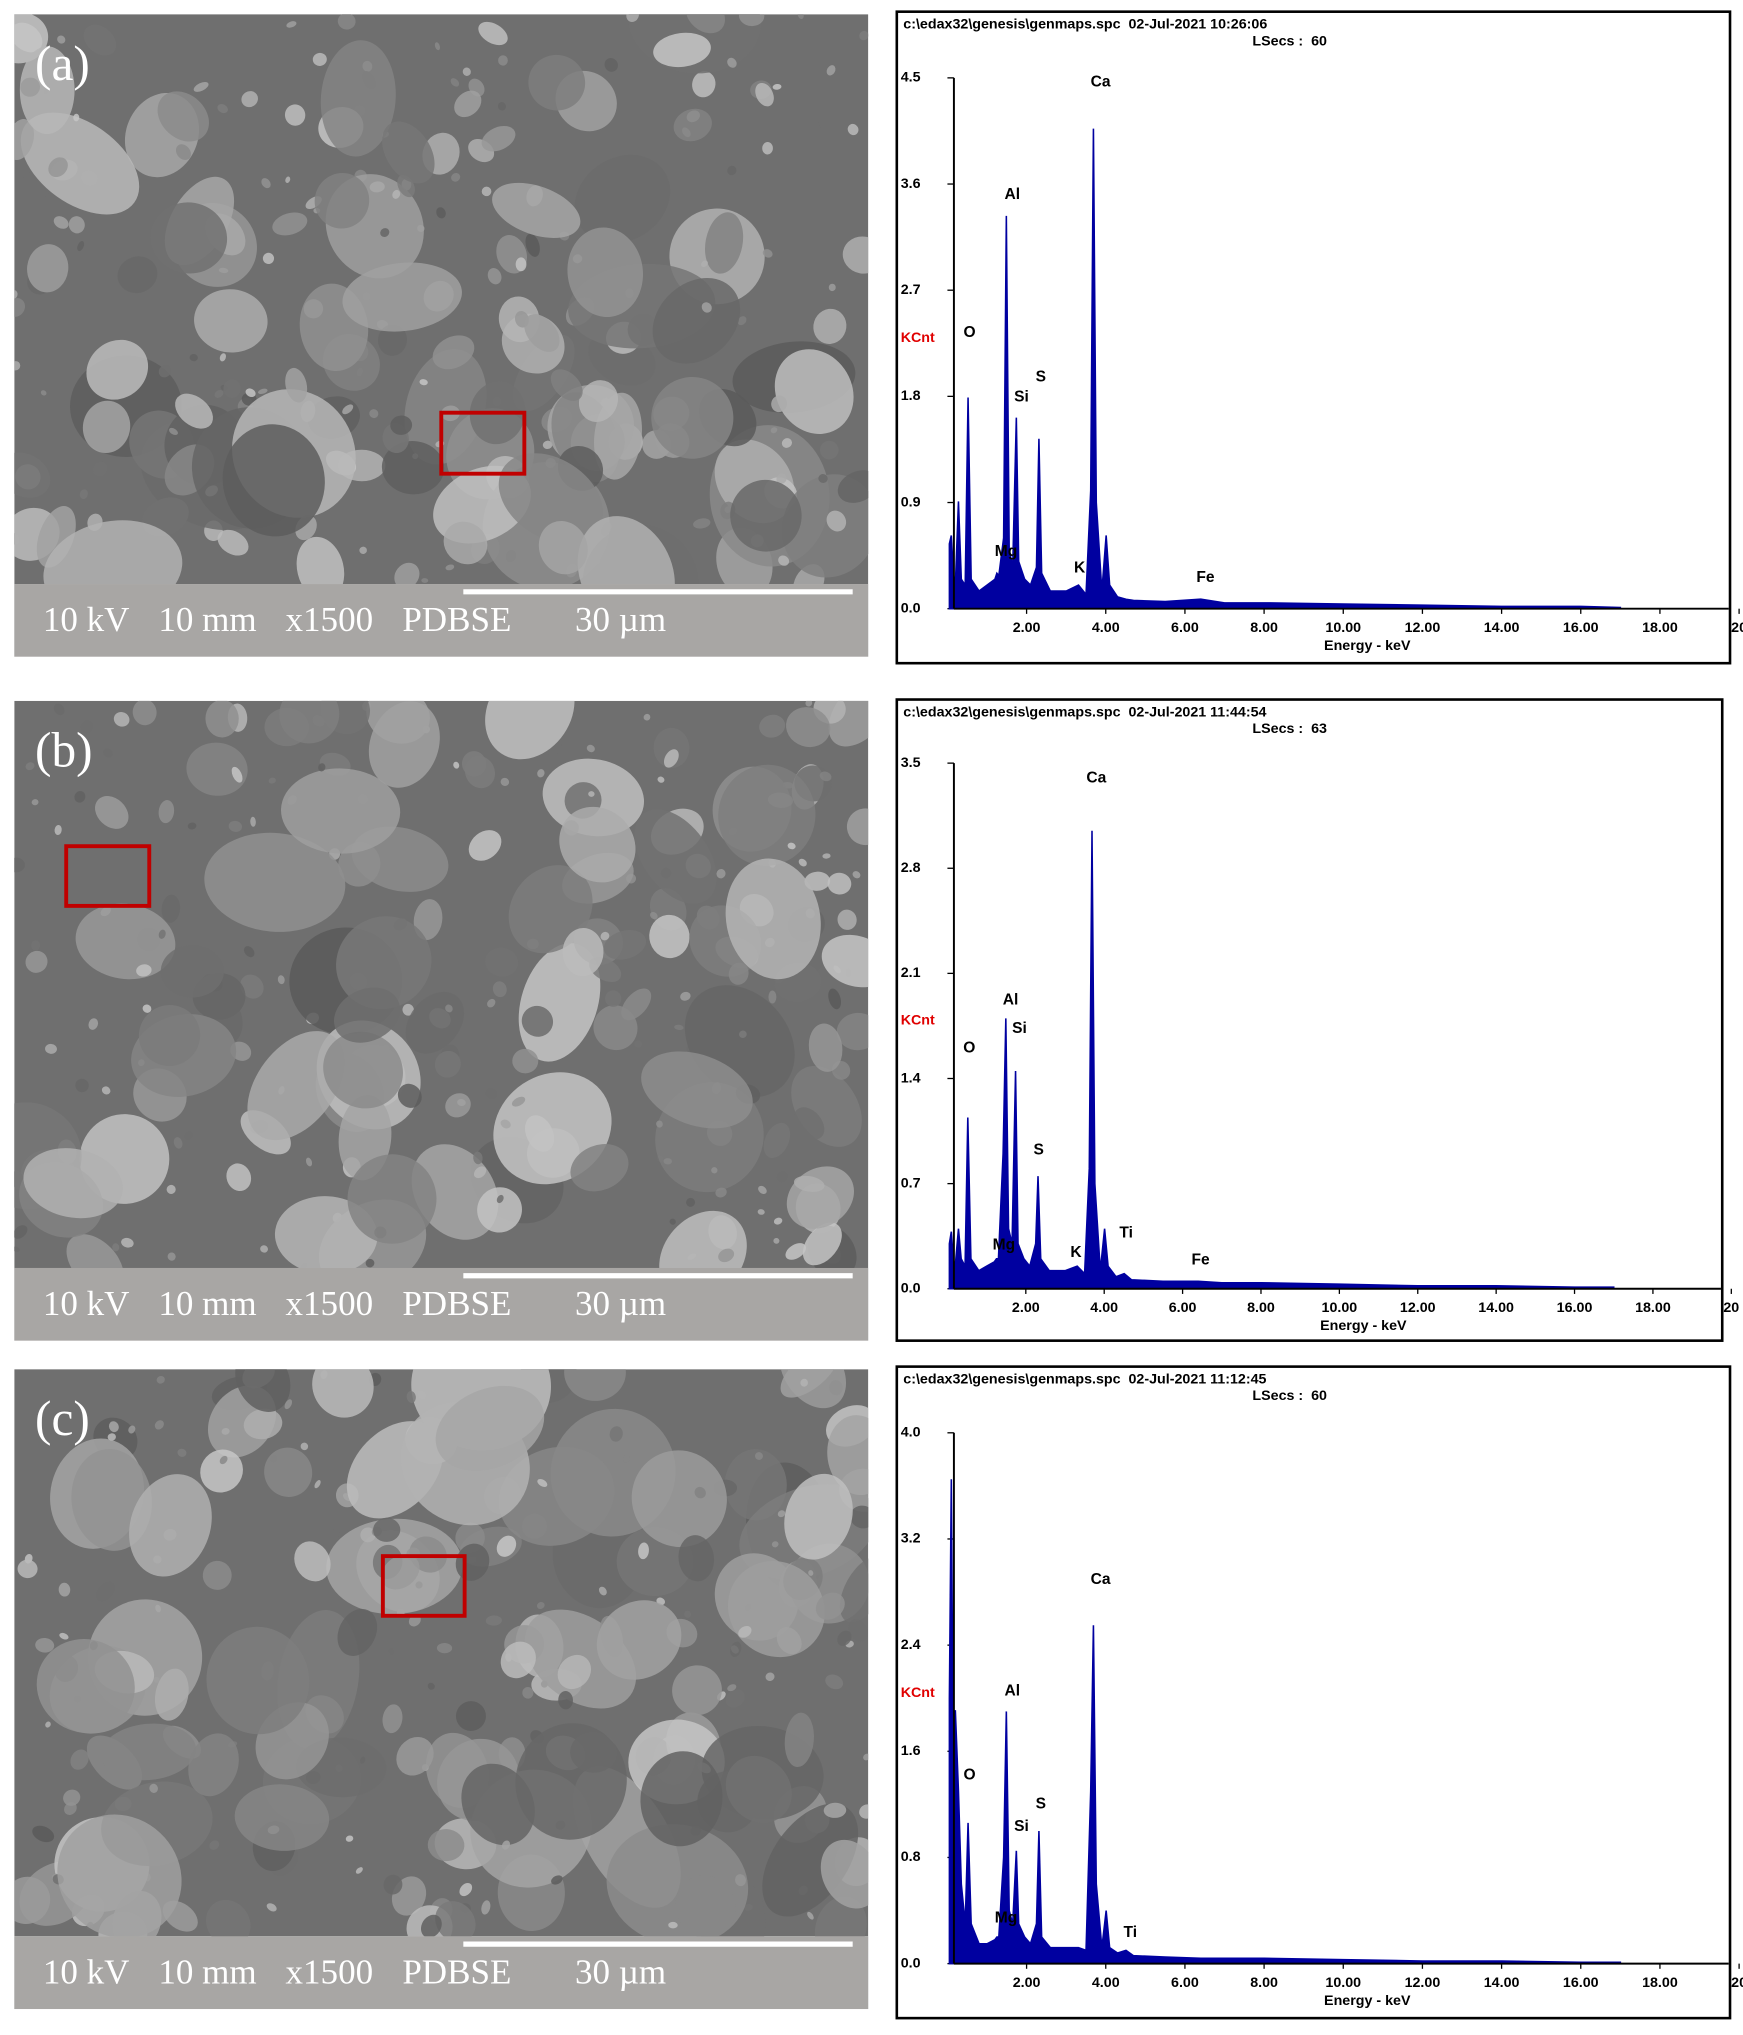 The height and width of the screenshot is (2035, 1743). I want to click on y-tick-label: 1.4, so click(911, 1078).